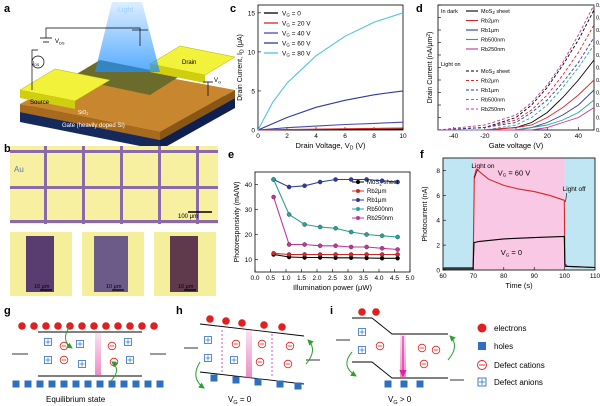 Image resolution: width=600 pixels, height=406 pixels. Describe the element at coordinates (454, 136) in the screenshot. I see `x-tick-label: -40` at that location.